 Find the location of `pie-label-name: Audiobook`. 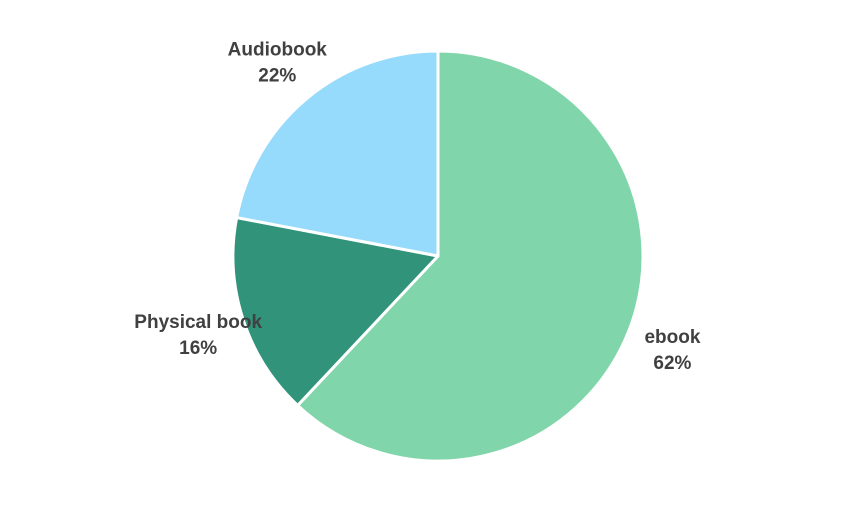

pie-label-name: Audiobook is located at coordinates (278, 50).